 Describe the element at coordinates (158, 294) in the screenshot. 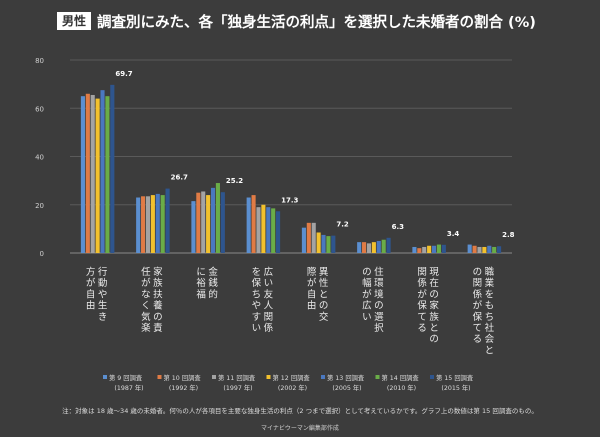

I see `category-label-char: 扶` at that location.